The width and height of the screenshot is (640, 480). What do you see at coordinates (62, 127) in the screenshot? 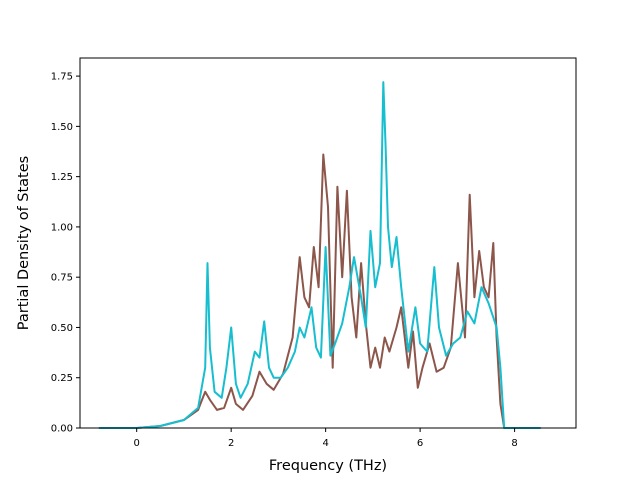
I see `y-tick-label: 1.50` at bounding box center [62, 127].